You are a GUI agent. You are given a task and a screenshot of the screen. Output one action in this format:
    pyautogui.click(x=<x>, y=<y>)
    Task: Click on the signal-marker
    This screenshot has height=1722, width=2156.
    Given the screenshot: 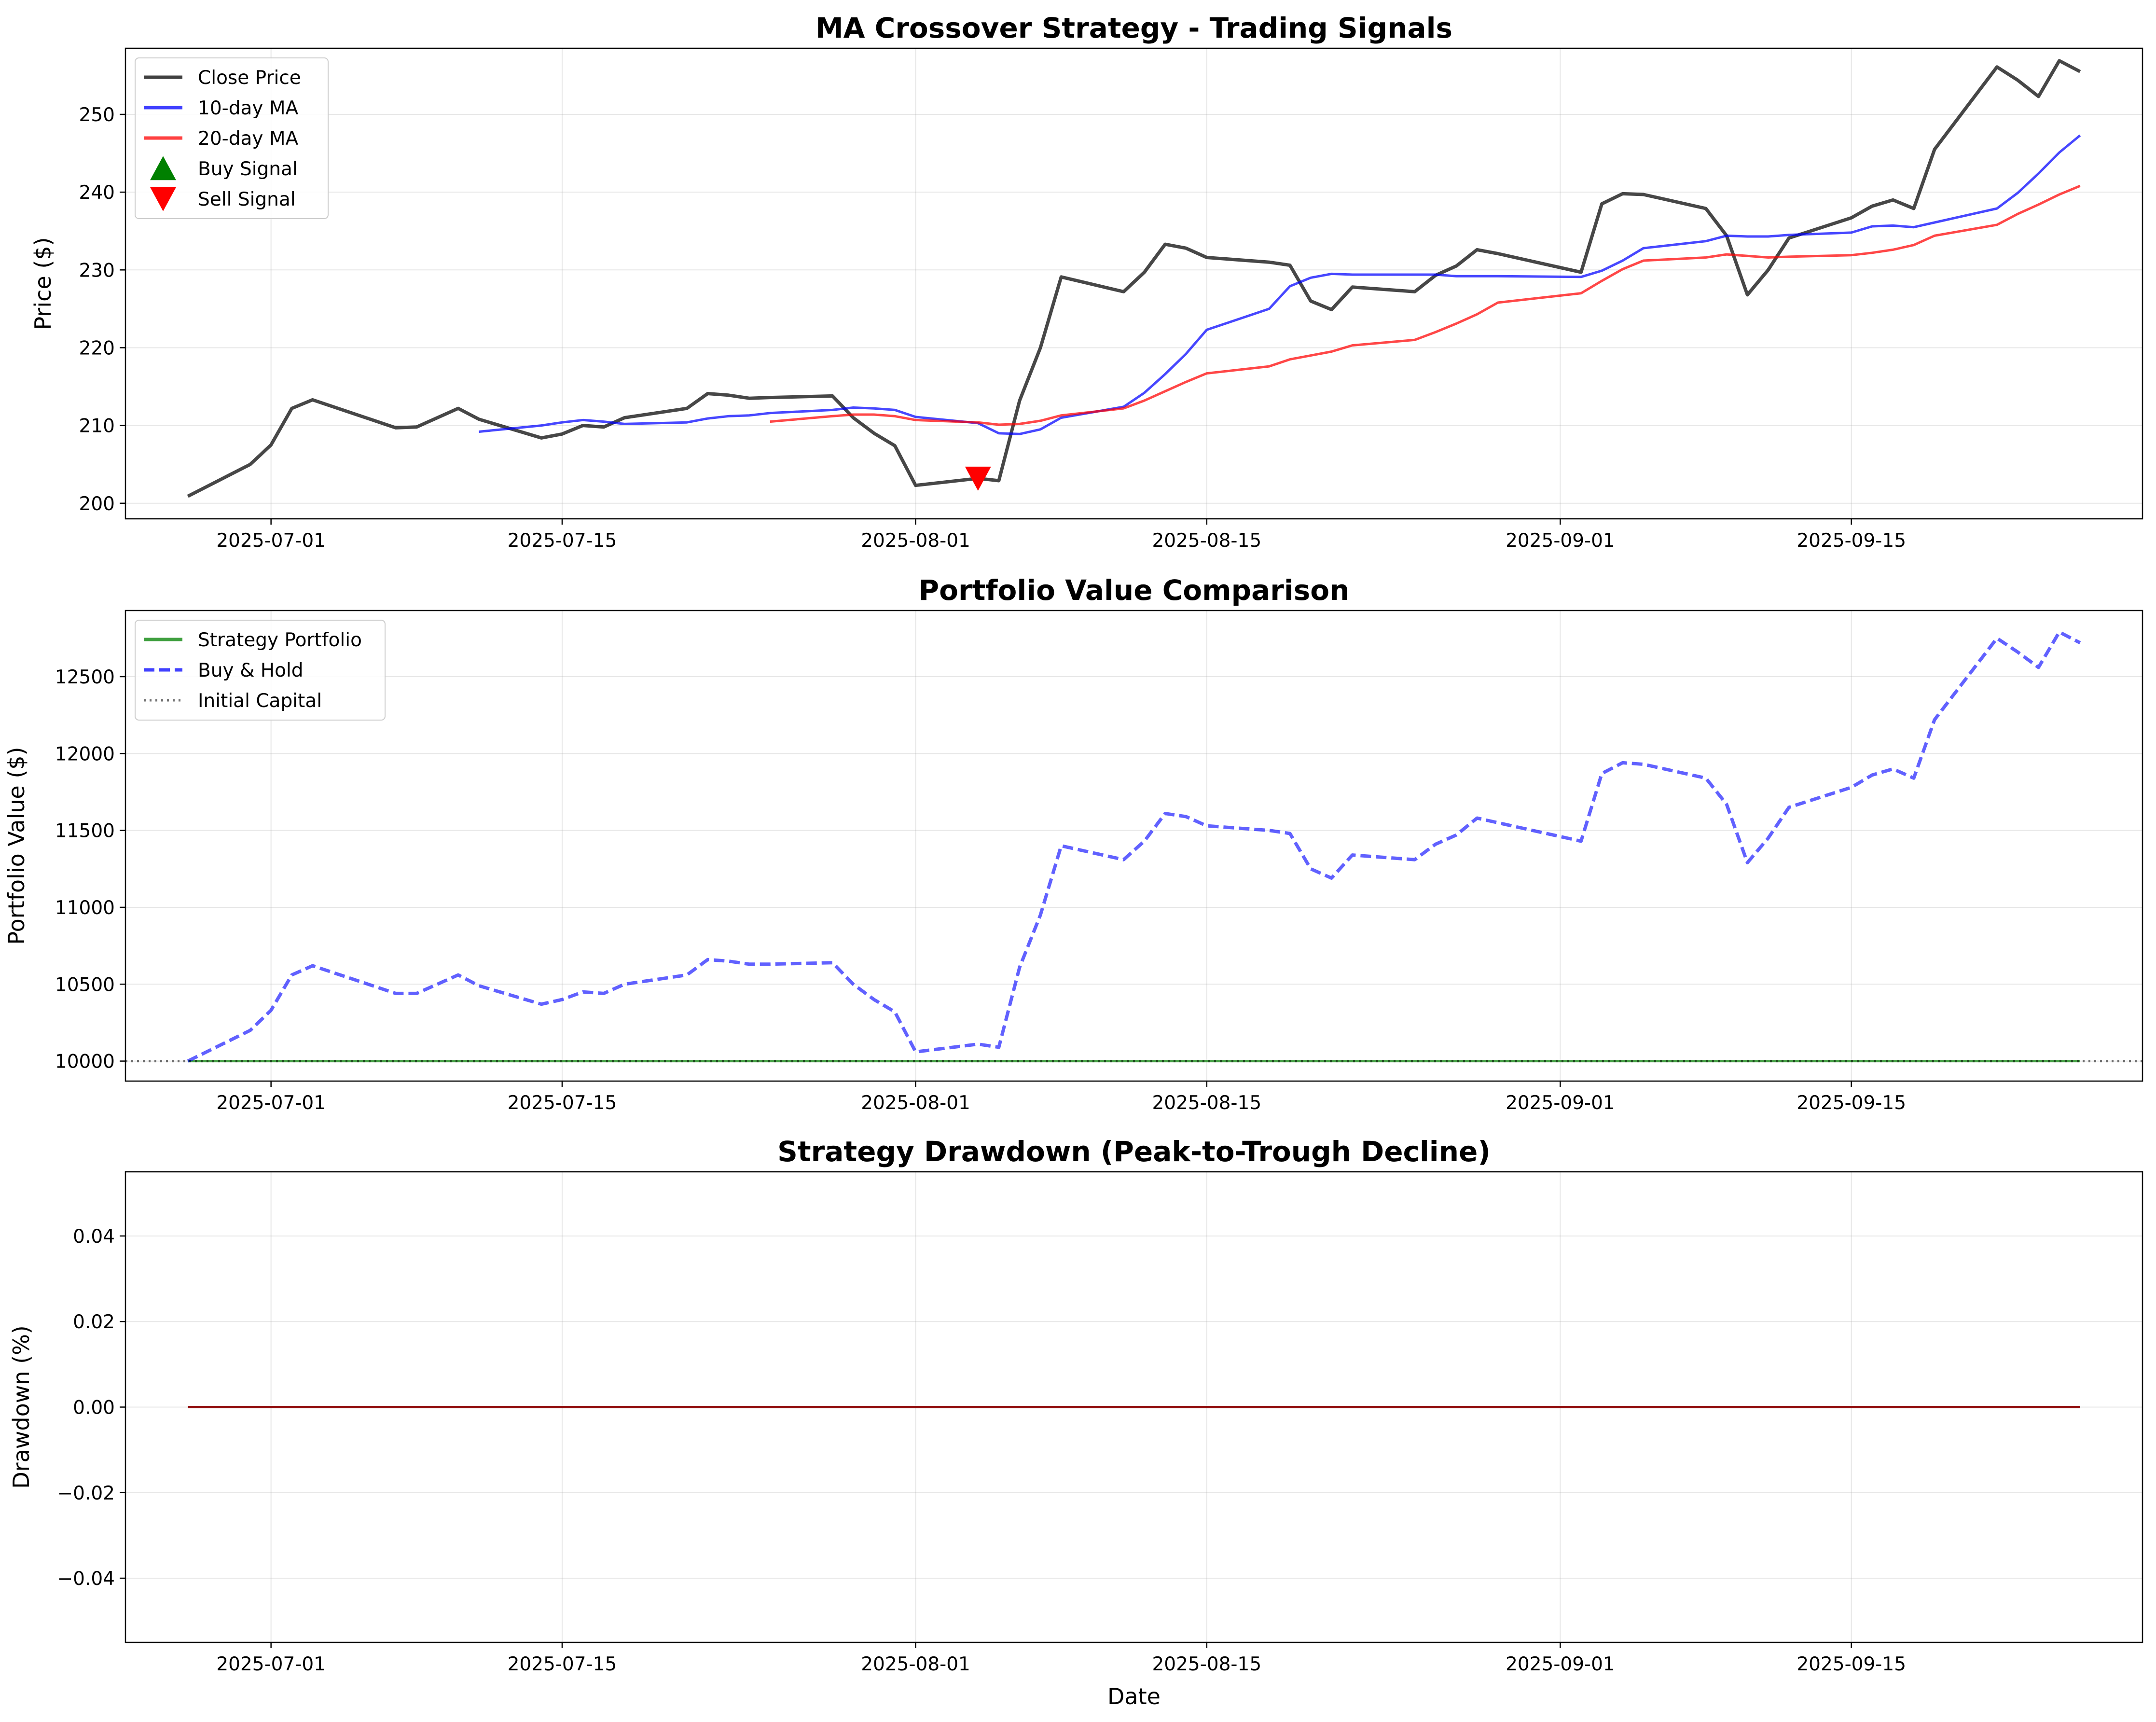 What is the action you would take?
    pyautogui.click(x=978, y=478)
    